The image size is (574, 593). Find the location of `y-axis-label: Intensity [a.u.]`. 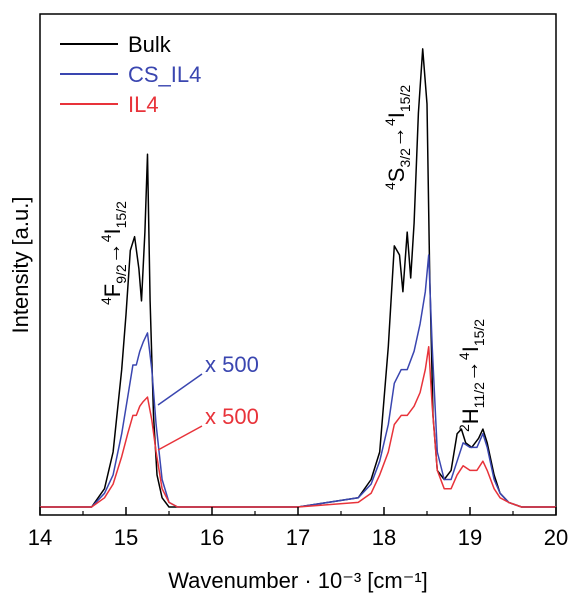

y-axis-label: Intensity [a.u.] is located at coordinates (20, 265).